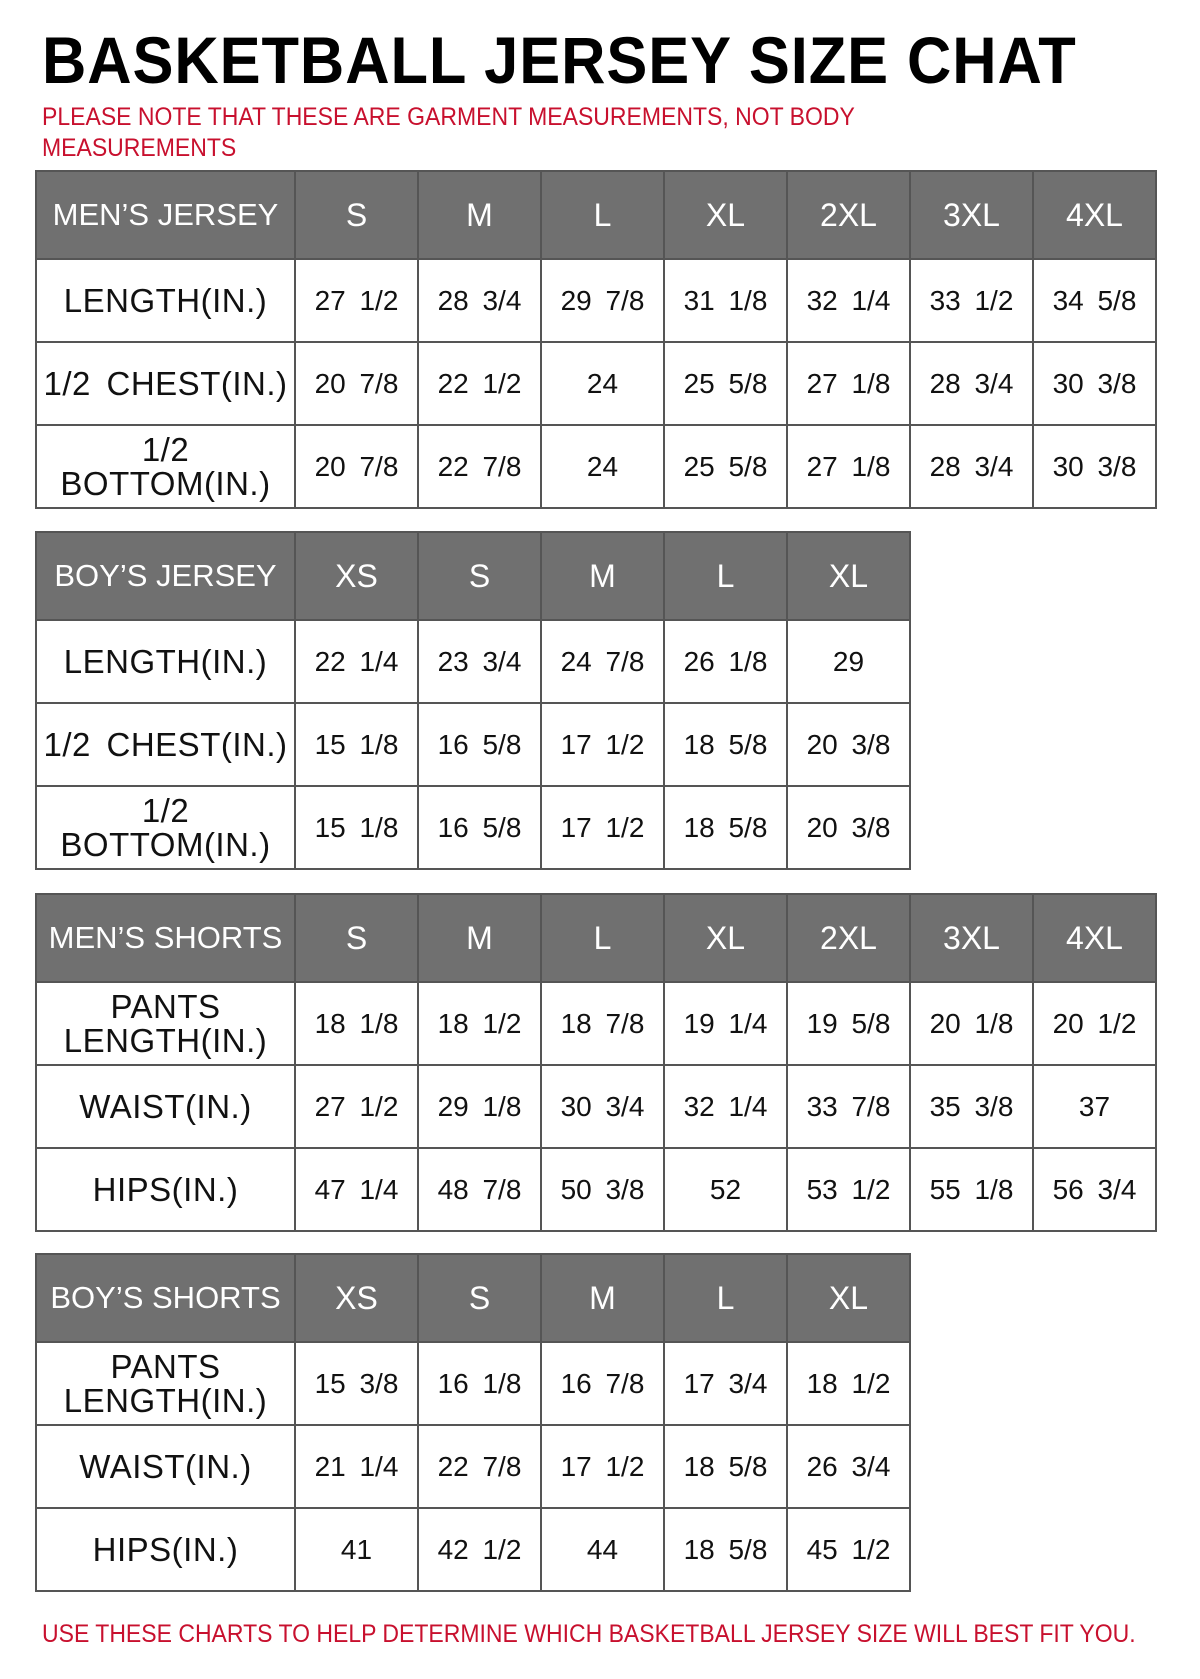  What do you see at coordinates (473, 661) in the screenshot?
I see `table-row: LENGTH(IN.) 22 1/4 23 3/4 24 7/8 26 1/8 29` at bounding box center [473, 661].